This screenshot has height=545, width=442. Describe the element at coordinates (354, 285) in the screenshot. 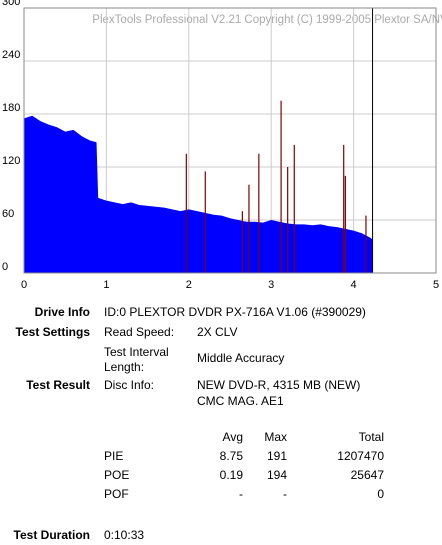

I see `x-tick-label: 4` at that location.